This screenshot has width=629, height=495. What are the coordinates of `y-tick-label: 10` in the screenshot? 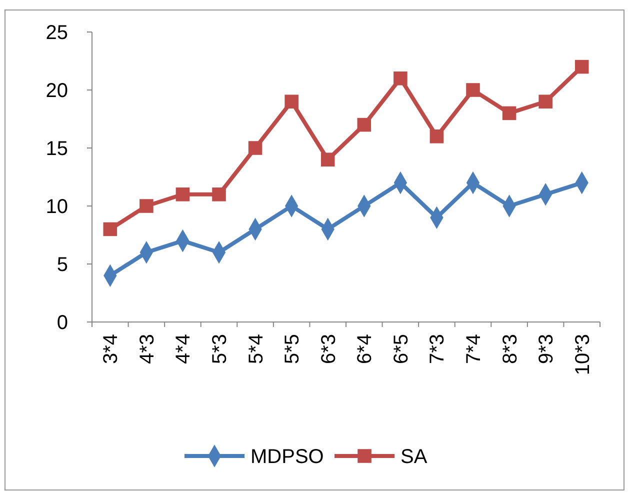 It's located at (57, 207).